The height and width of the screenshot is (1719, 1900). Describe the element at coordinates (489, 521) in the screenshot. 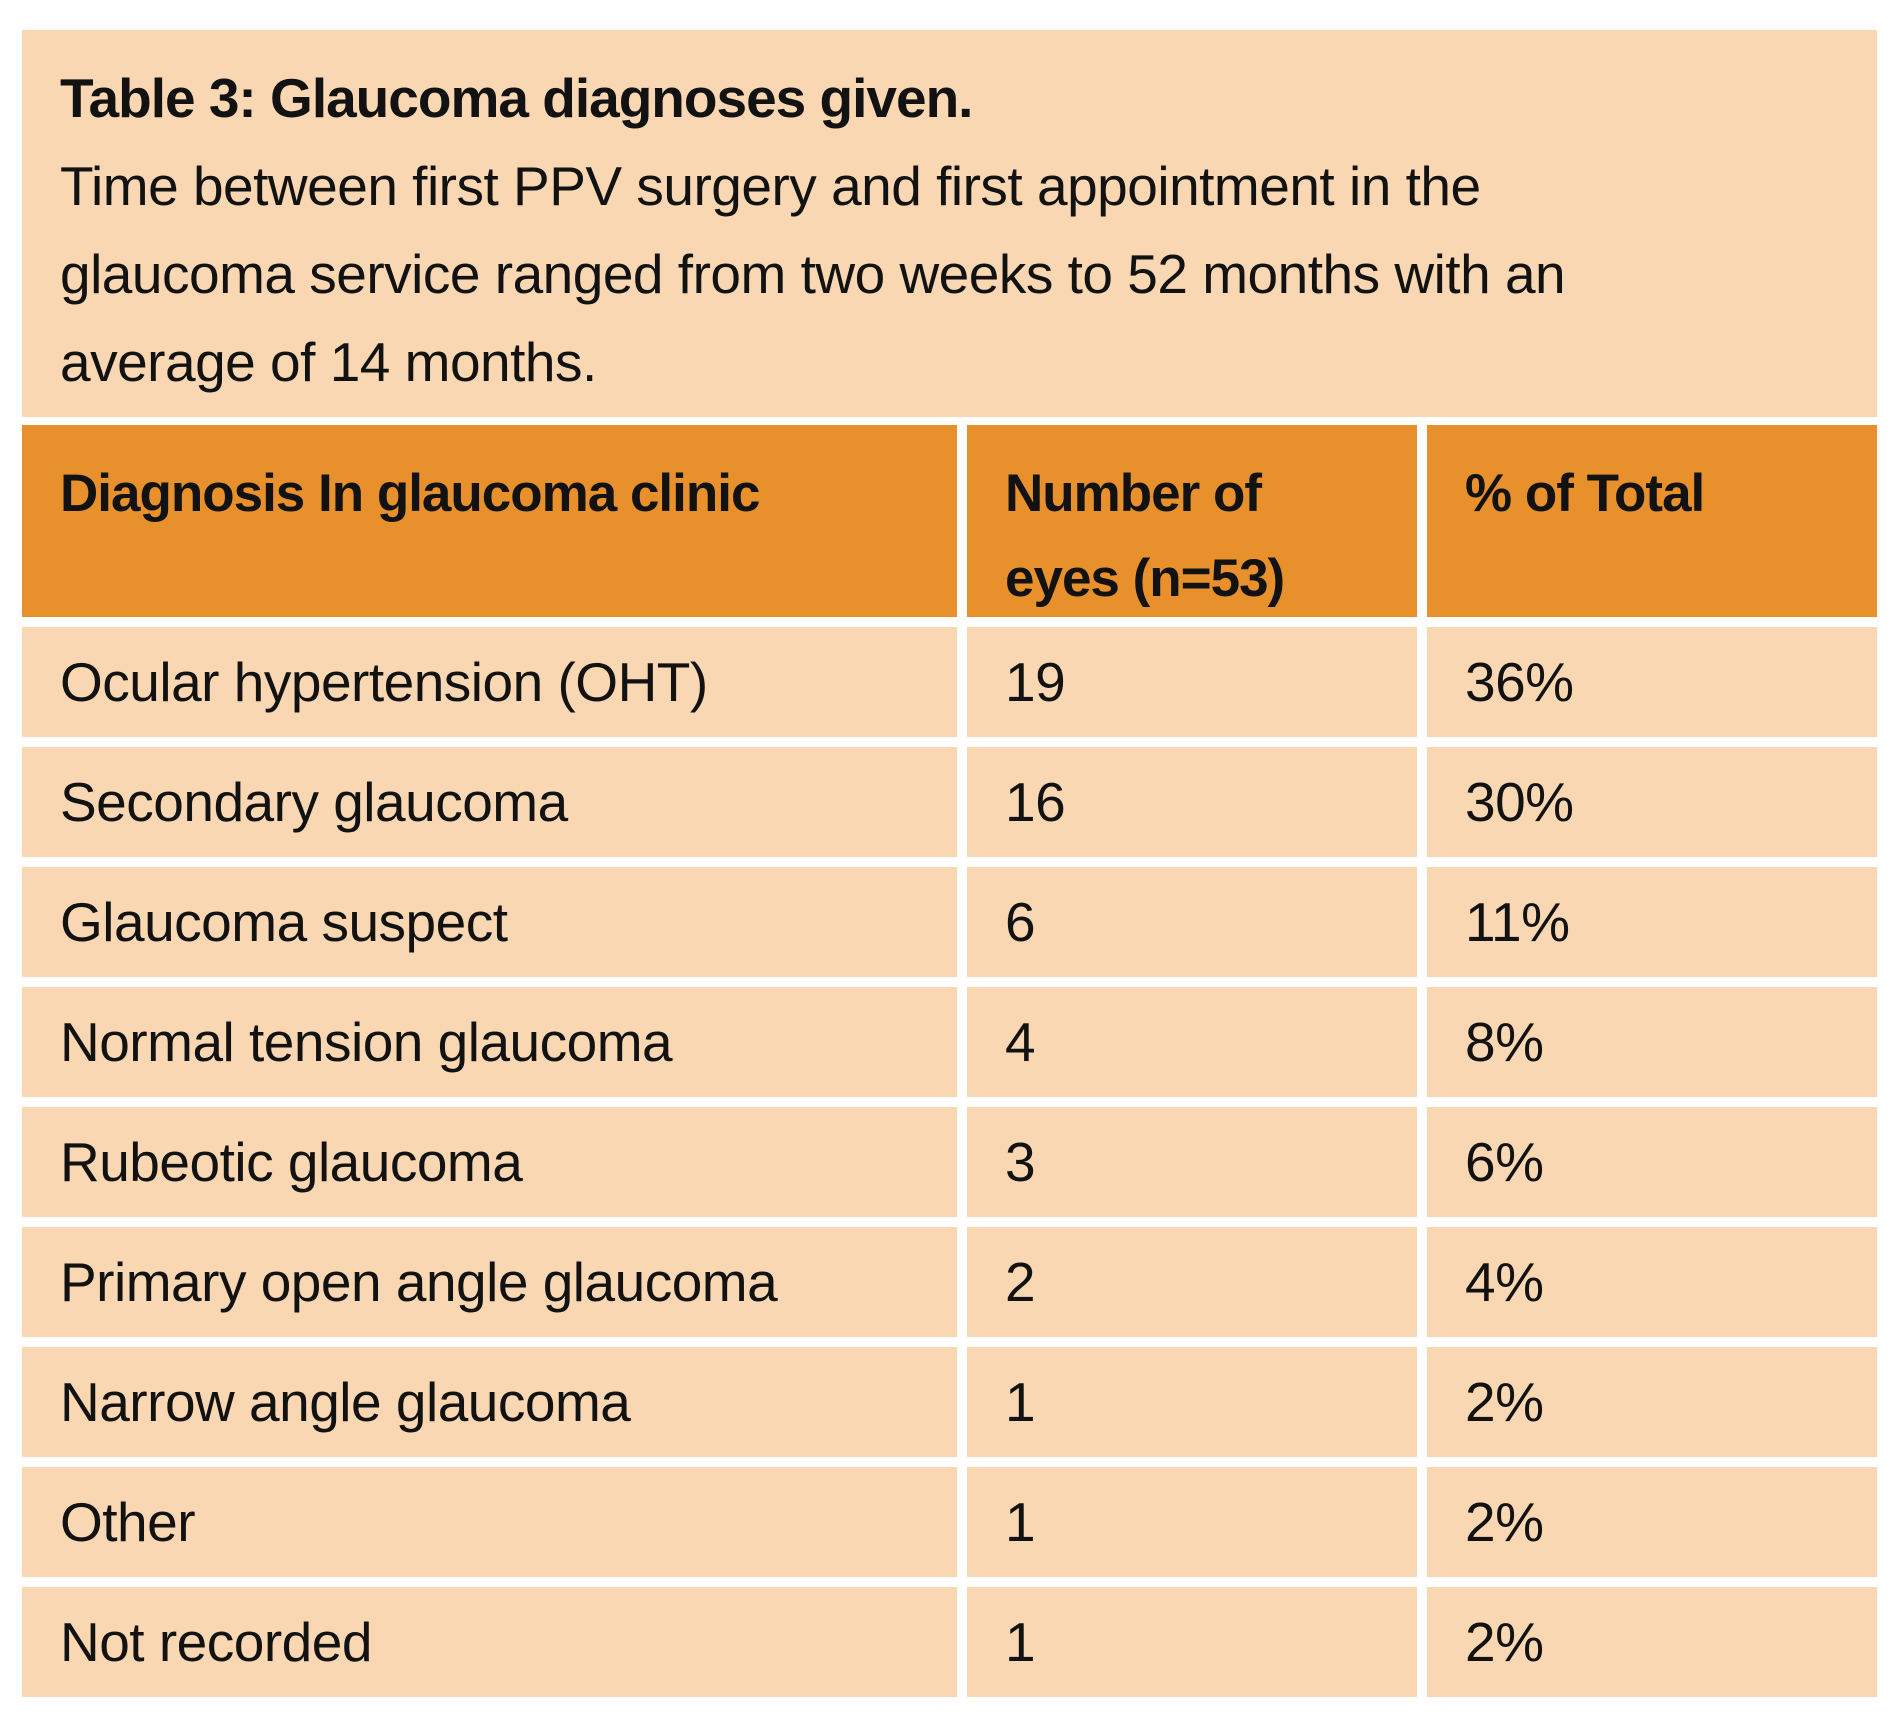

I see `column-header-diagnosis: Diagnosis In glaucoma clinic` at that location.